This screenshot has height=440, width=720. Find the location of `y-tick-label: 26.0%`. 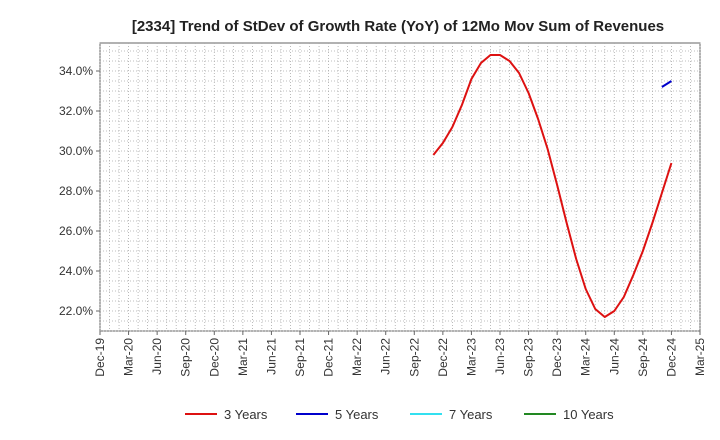

y-tick-label: 26.0% is located at coordinates (76, 231).